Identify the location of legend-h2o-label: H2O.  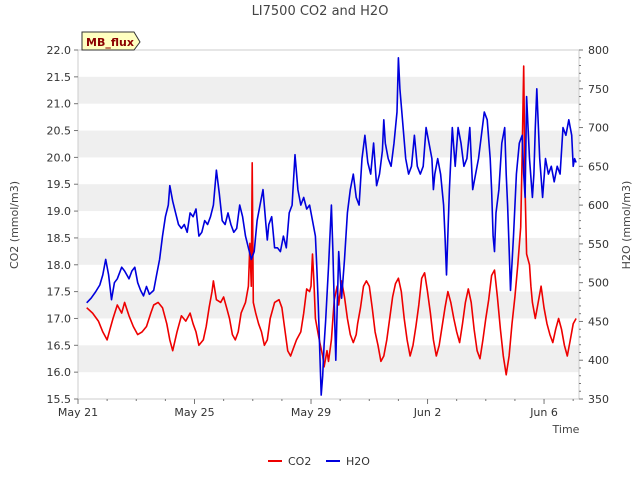
(358, 461).